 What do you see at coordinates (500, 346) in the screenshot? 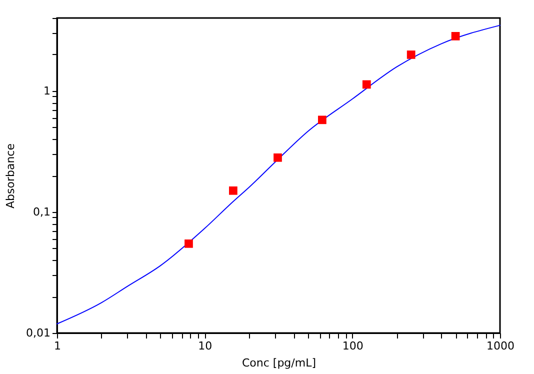
I see `x-tick-label: 1000` at bounding box center [500, 346].